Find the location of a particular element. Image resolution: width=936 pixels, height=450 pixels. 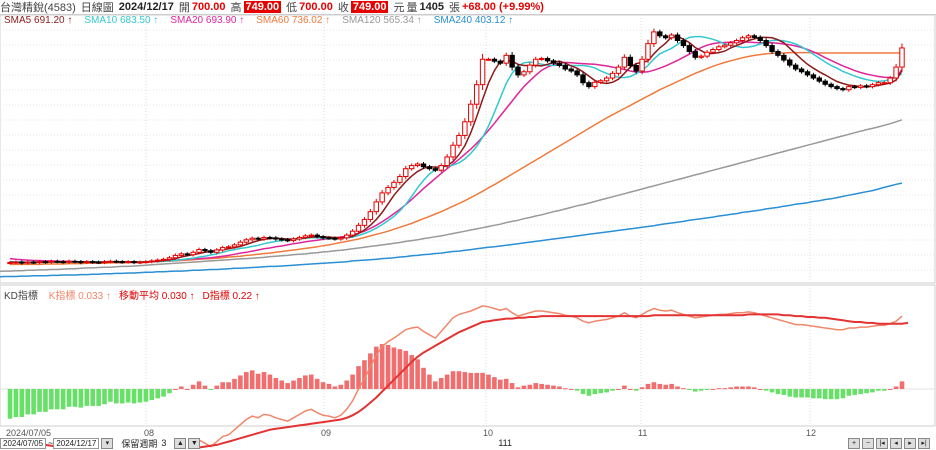

close-label: 收 is located at coordinates (343, 8).